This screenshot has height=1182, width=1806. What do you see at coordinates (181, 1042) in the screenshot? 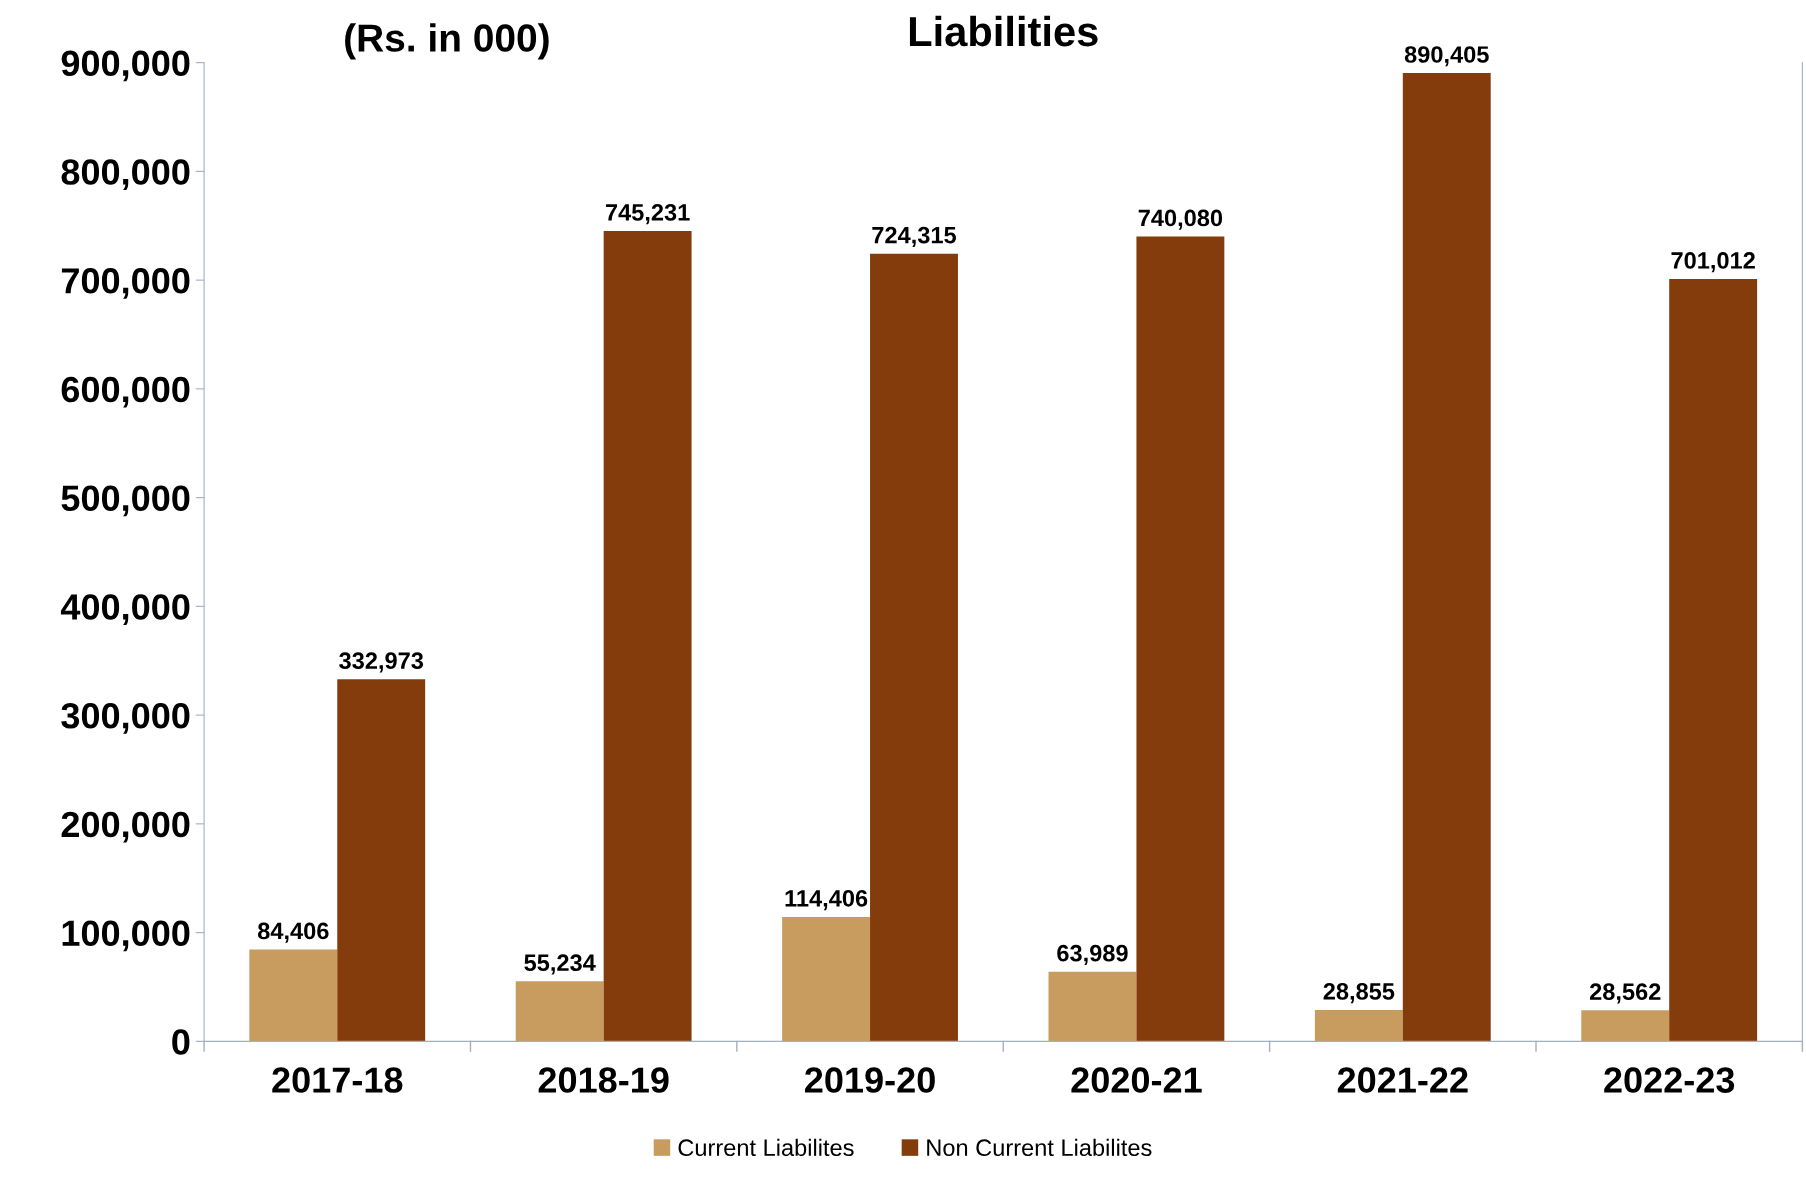
I see `y-tick-label: 0` at bounding box center [181, 1042].